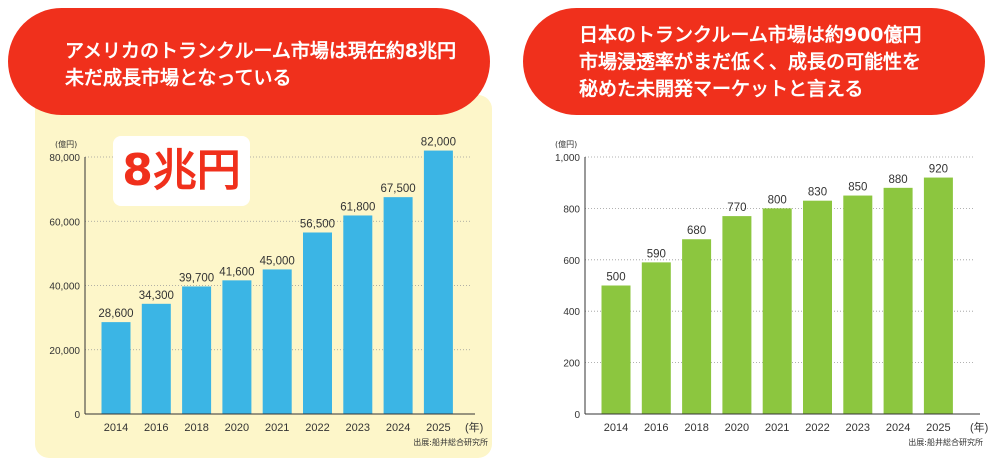 This screenshot has width=993, height=463. Describe the element at coordinates (64, 351) in the screenshot. I see `y-tick-label: 20,000` at that location.